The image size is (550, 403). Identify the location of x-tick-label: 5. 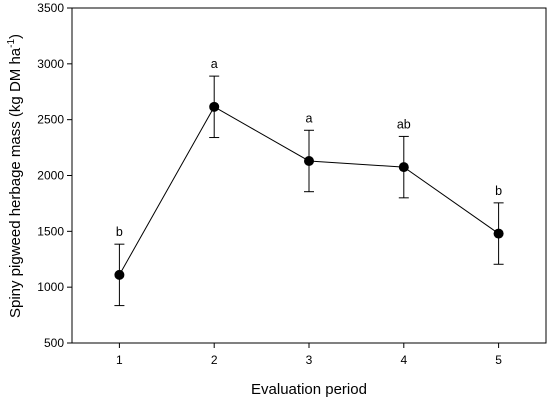
(498, 360).